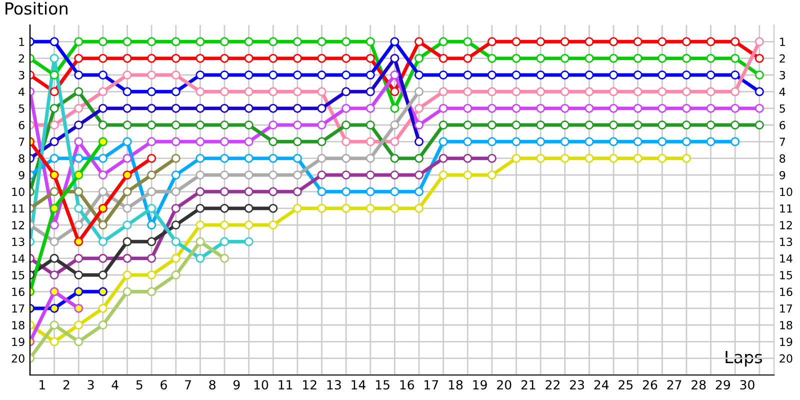  Describe the element at coordinates (21, 58) in the screenshot. I see `y-tick-label: 2` at that location.